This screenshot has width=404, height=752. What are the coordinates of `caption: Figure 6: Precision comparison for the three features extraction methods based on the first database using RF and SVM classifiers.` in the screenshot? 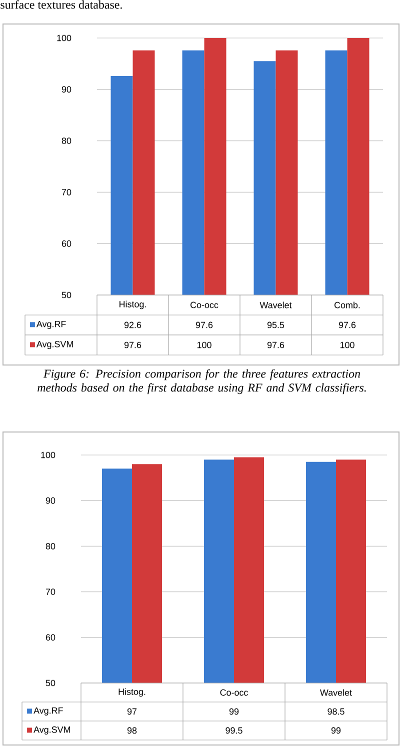 It's located at (202, 381).